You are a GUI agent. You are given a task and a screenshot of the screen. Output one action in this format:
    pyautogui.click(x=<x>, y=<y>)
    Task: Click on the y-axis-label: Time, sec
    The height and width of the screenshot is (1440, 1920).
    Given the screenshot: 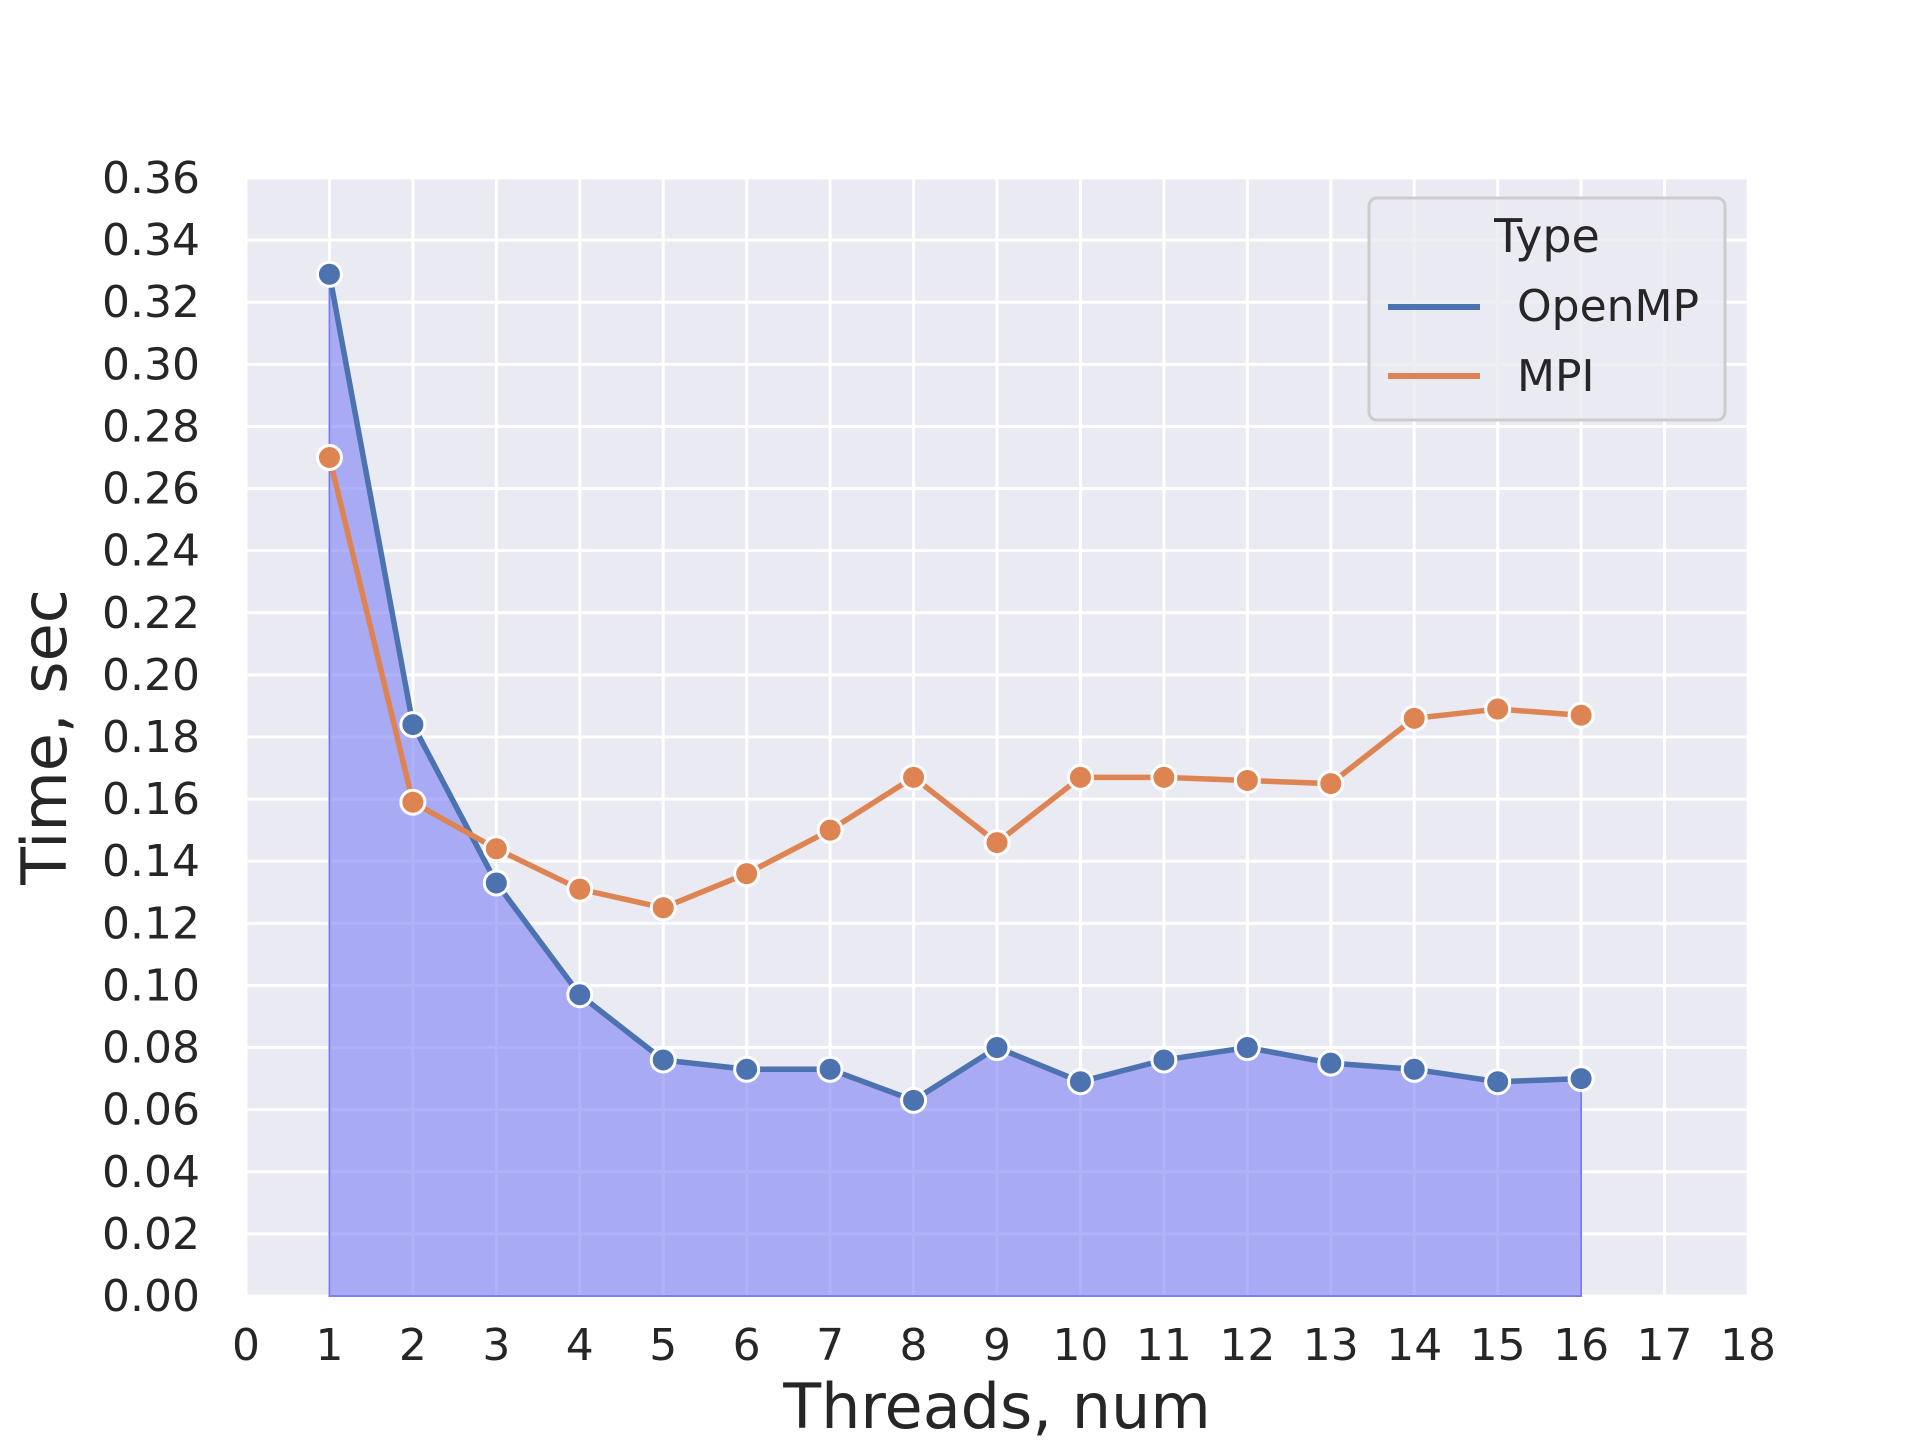 What is the action you would take?
    pyautogui.click(x=44, y=737)
    